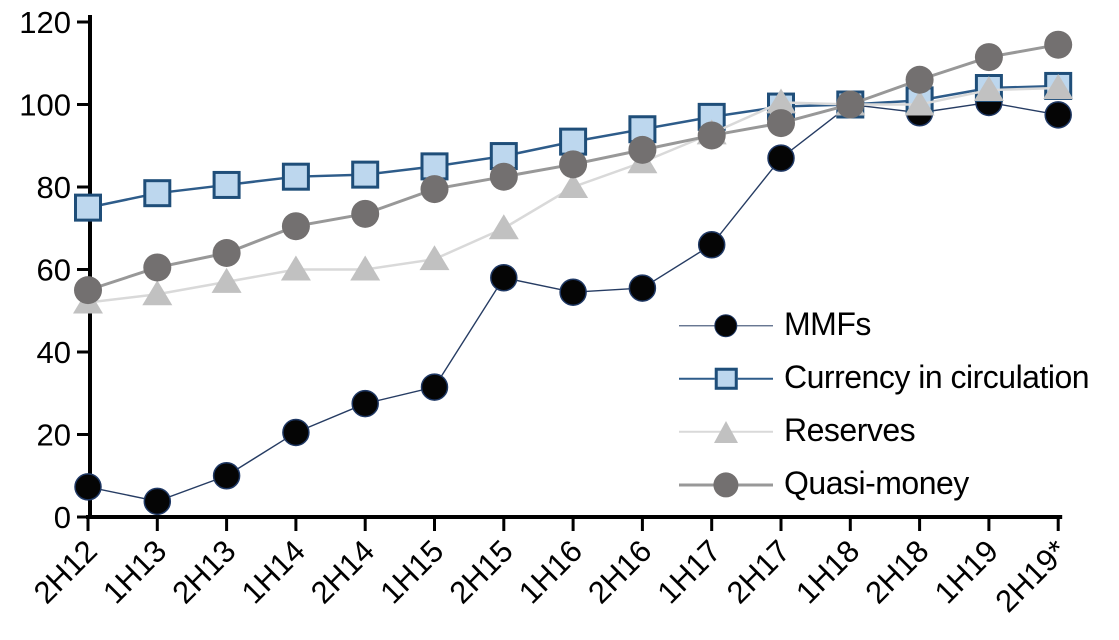  Describe the element at coordinates (54, 270) in the screenshot. I see `y-tick-label: 60` at that location.